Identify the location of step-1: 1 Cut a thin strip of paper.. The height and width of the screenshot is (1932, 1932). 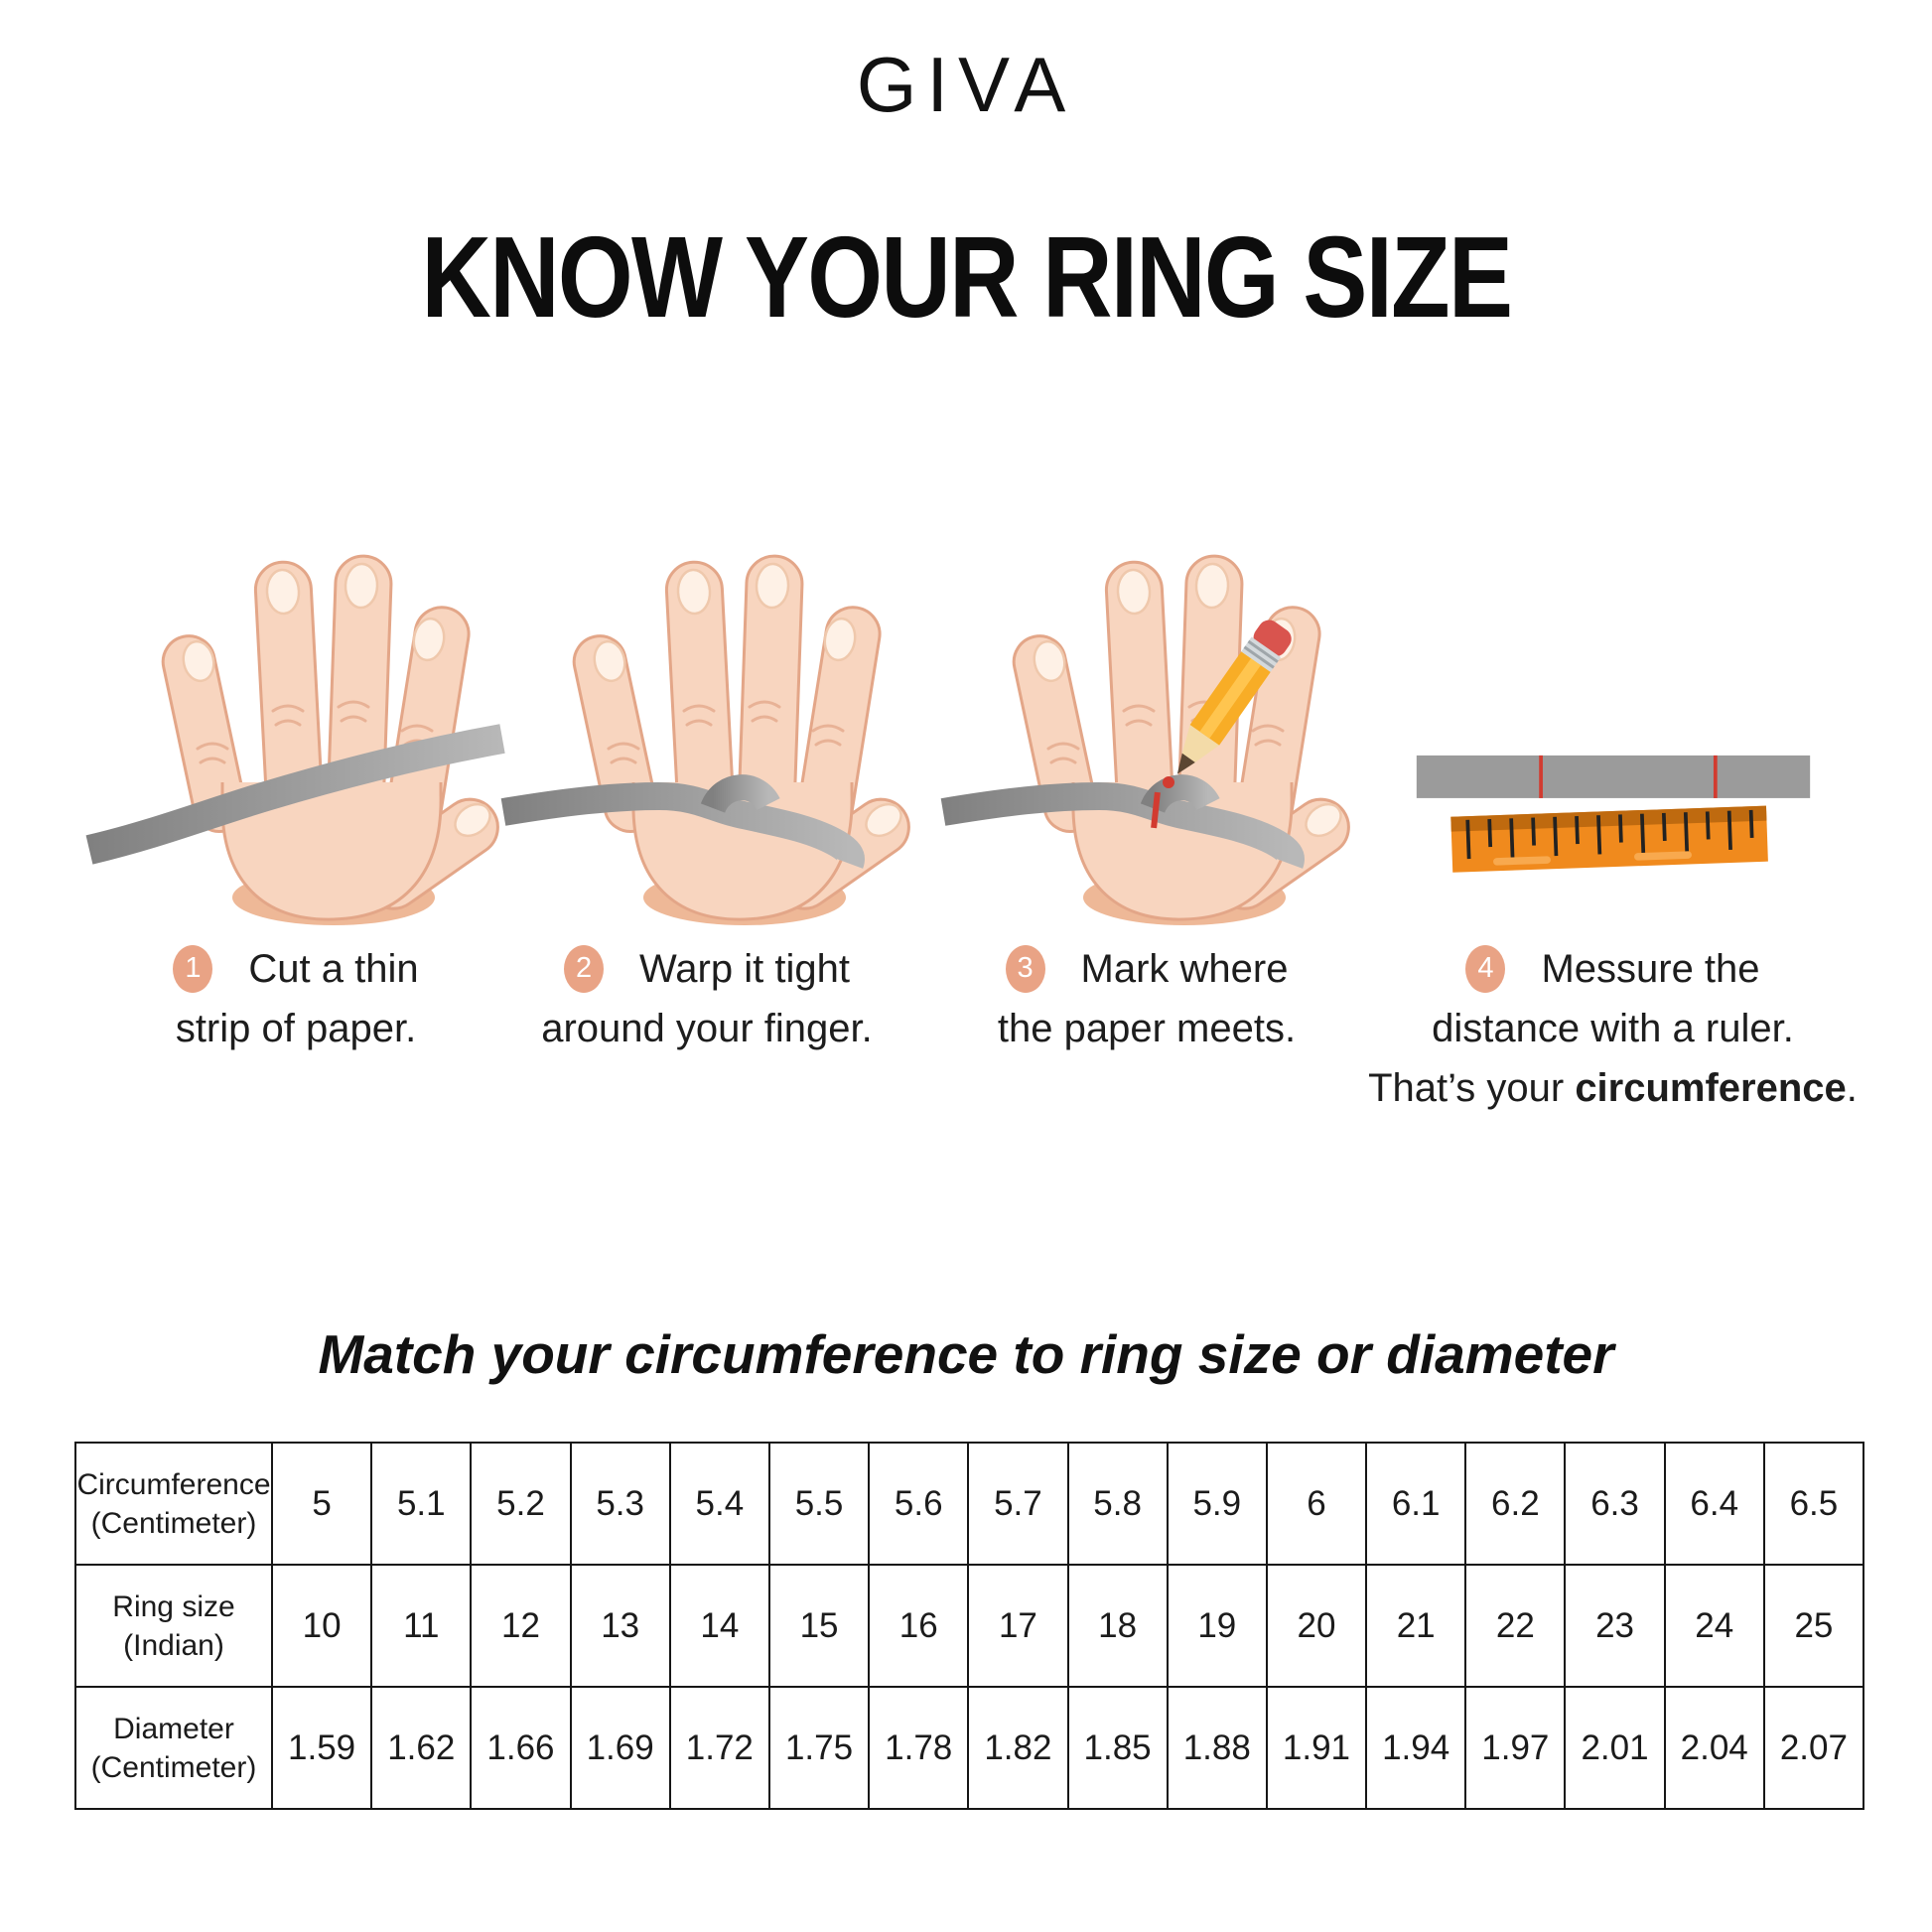
(296, 747).